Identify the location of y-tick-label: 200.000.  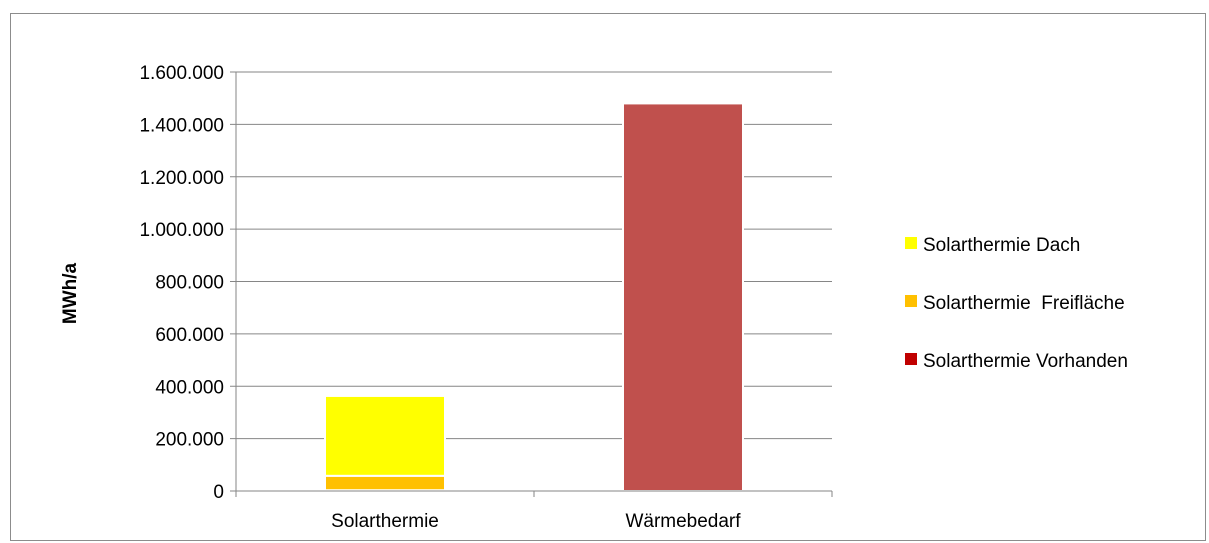
(189, 440).